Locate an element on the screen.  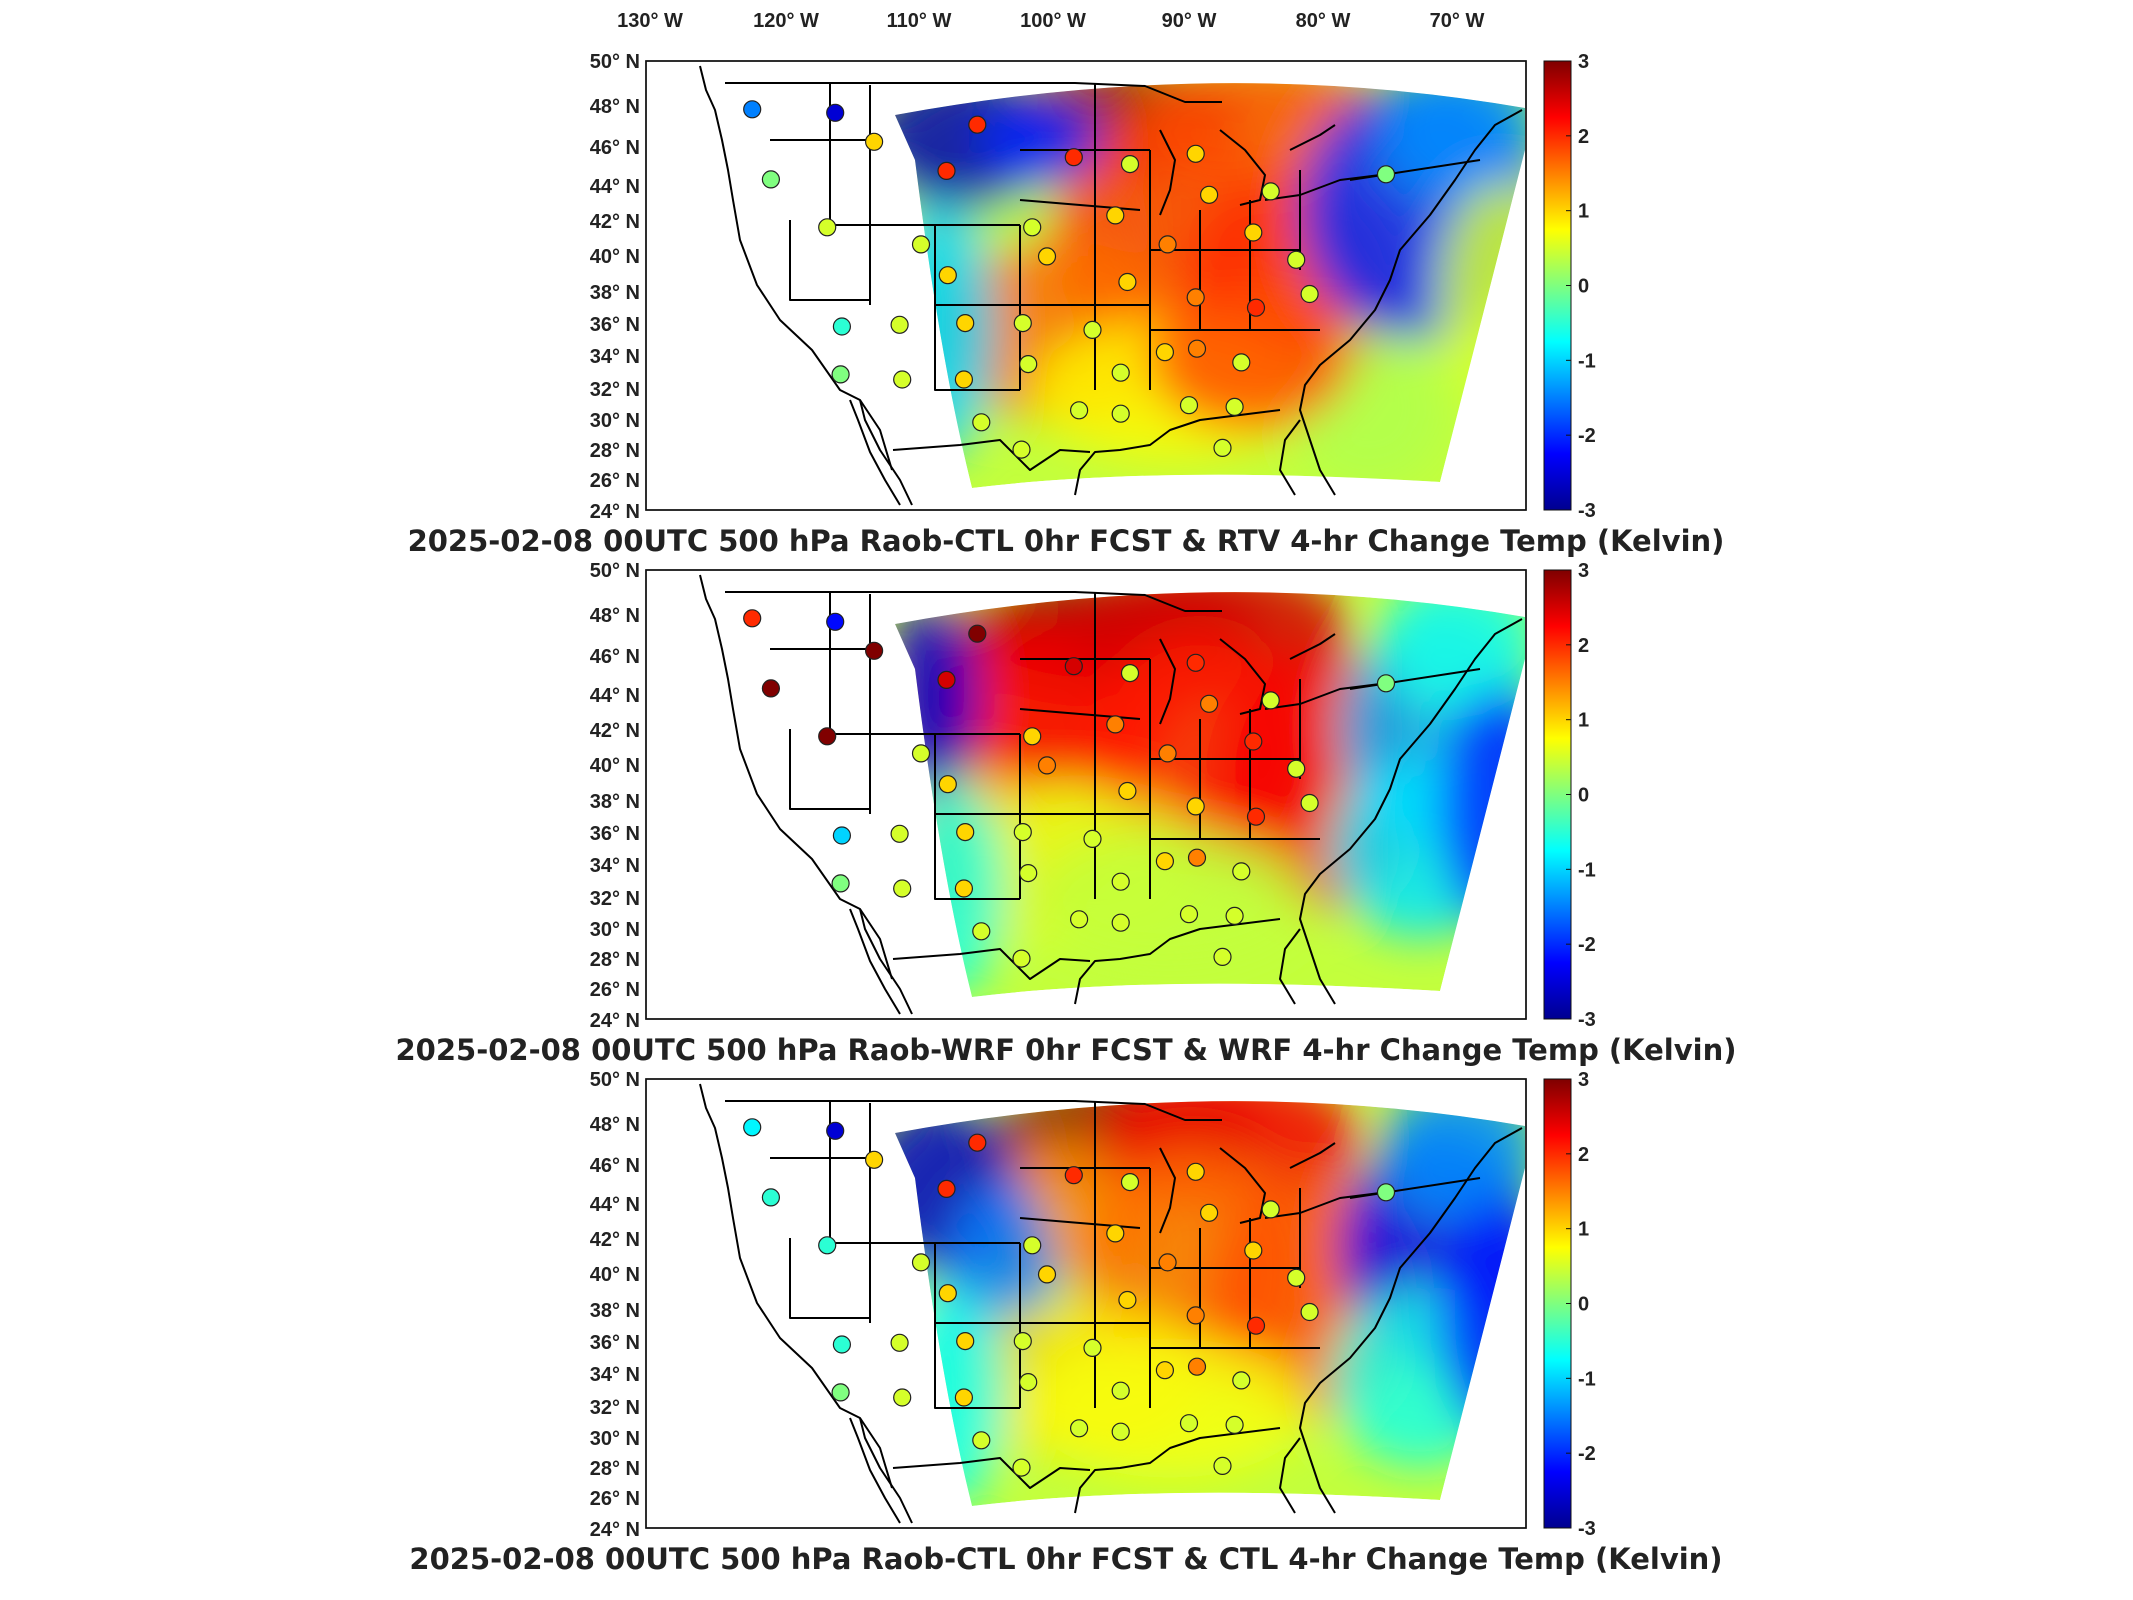
lat-label: 28° N is located at coordinates (615, 1469).